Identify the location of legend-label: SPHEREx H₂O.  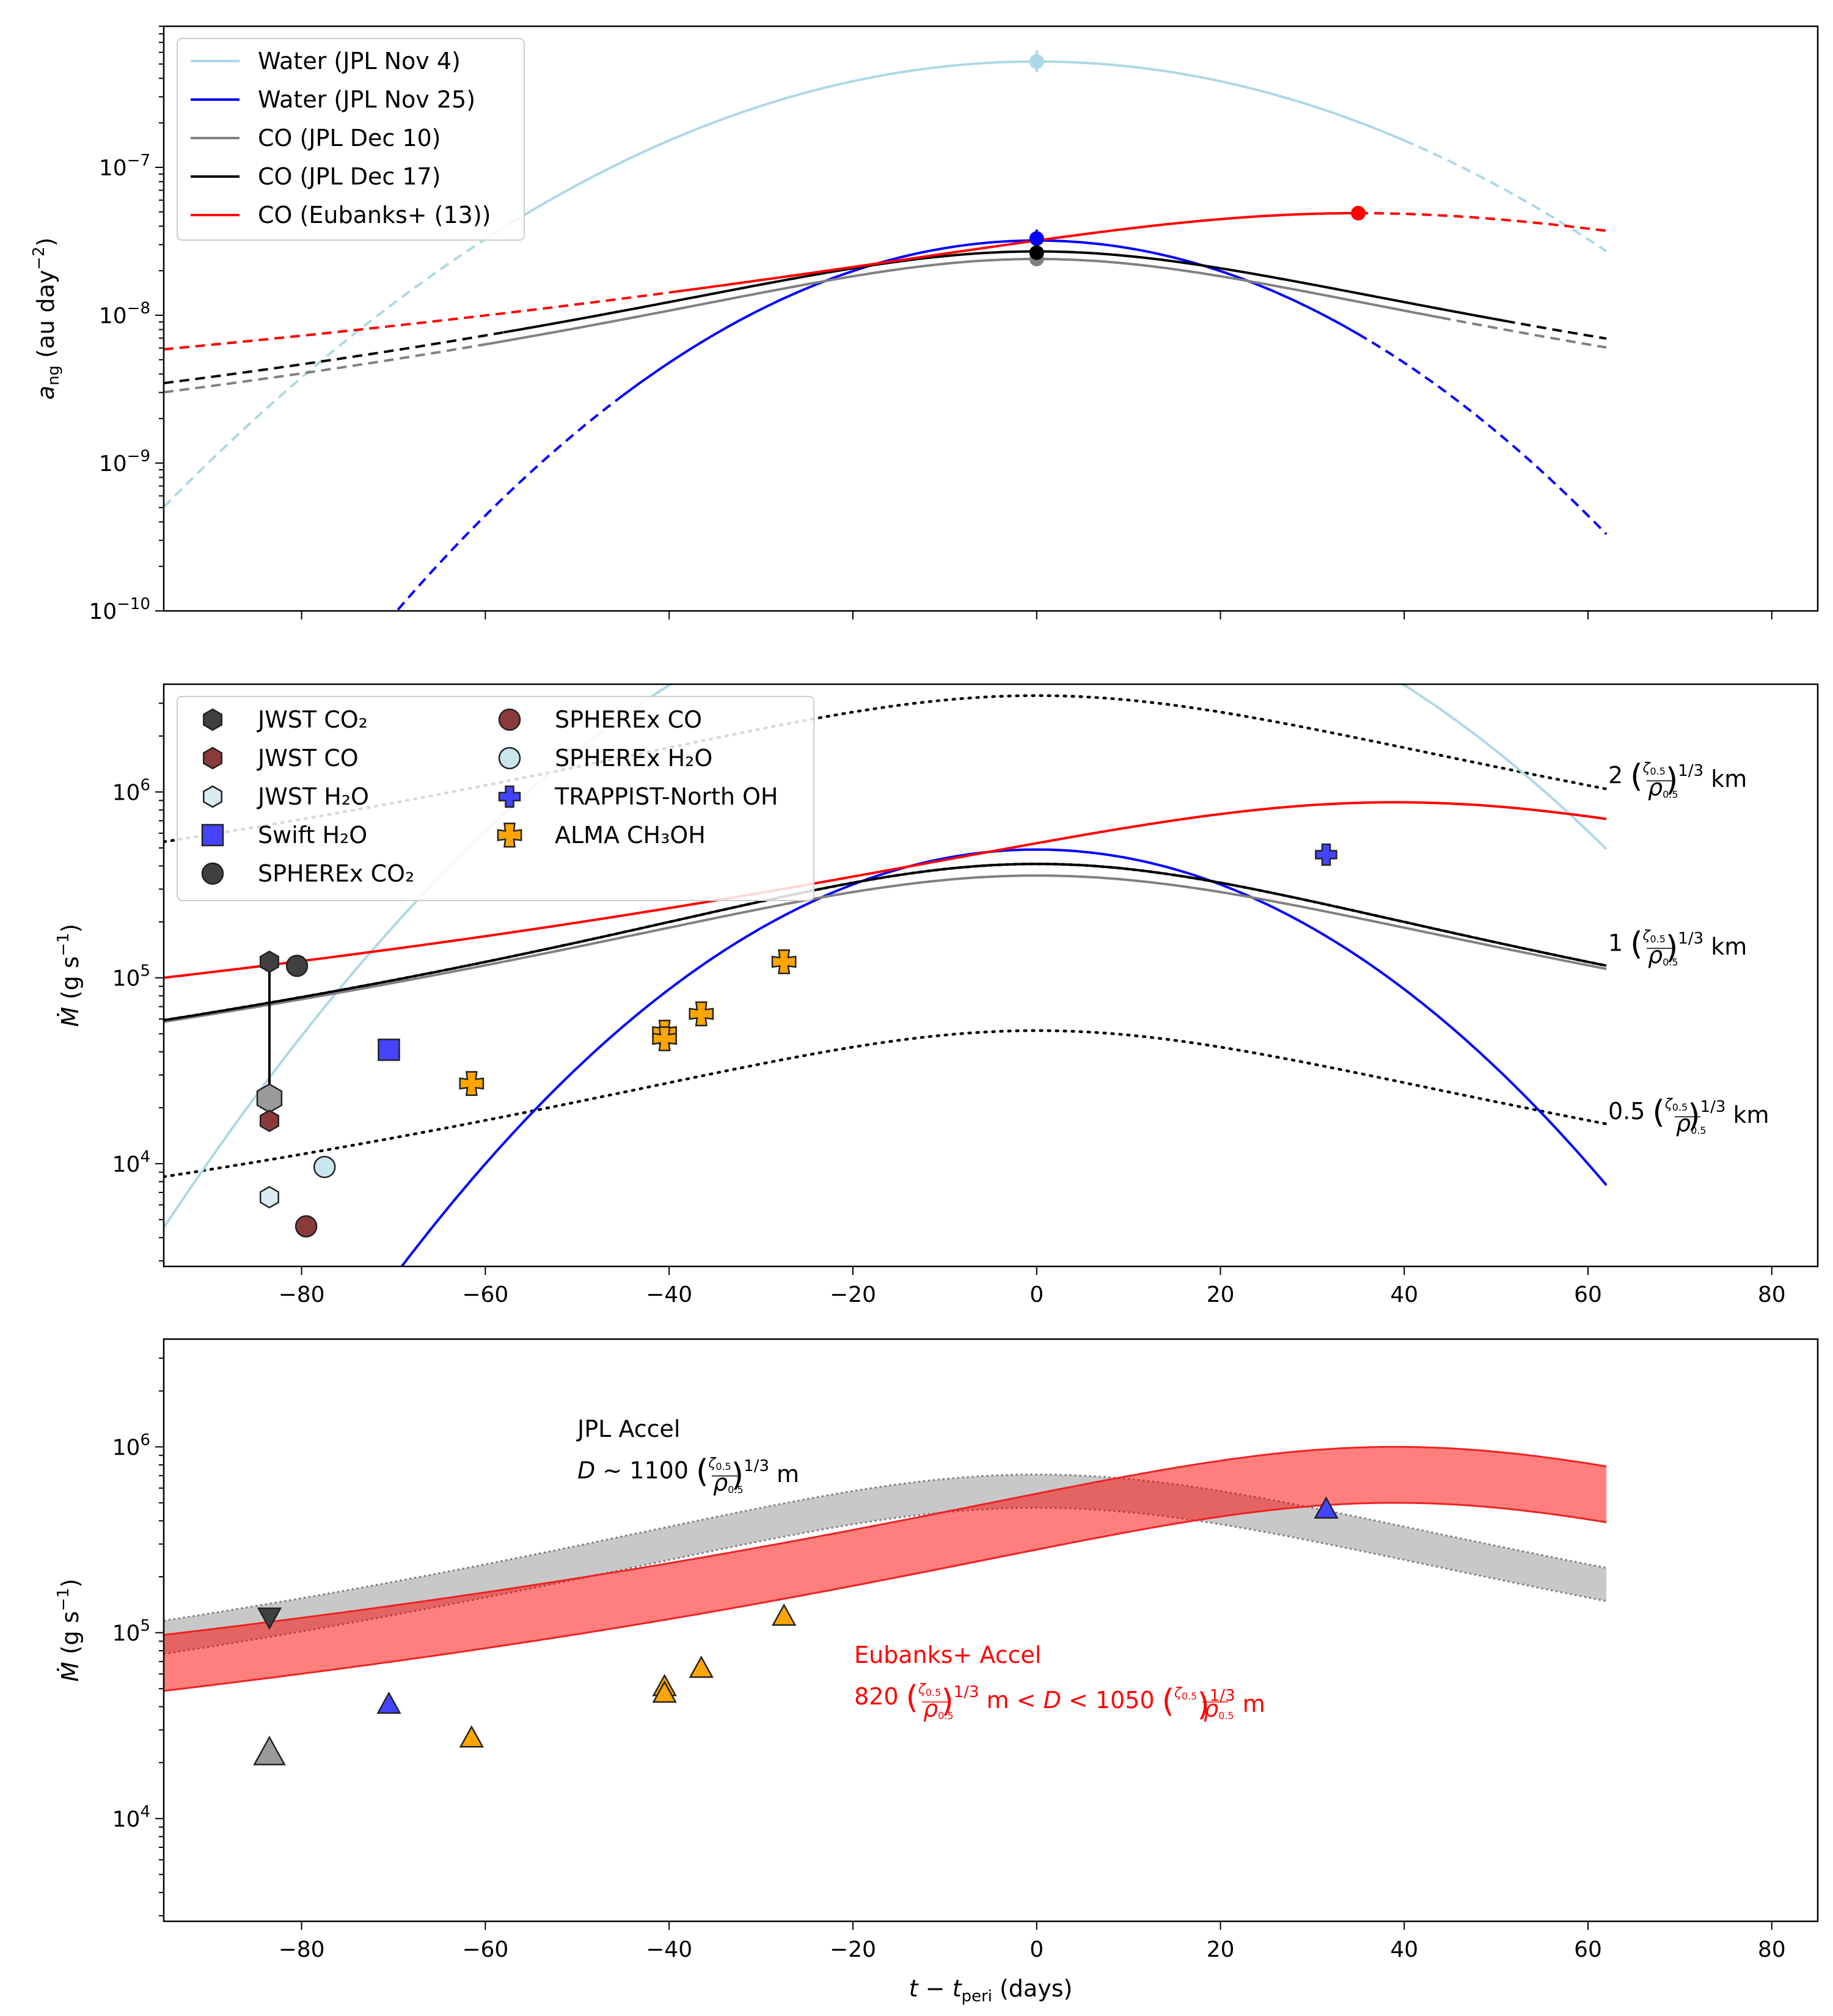
(633, 759).